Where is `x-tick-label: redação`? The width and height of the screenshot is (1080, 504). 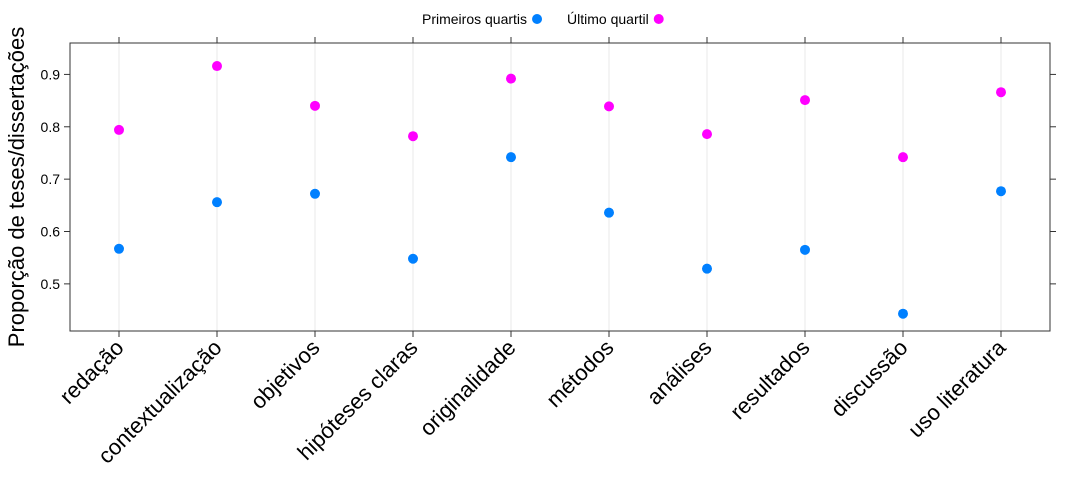
x-tick-label: redação is located at coordinates (92, 372).